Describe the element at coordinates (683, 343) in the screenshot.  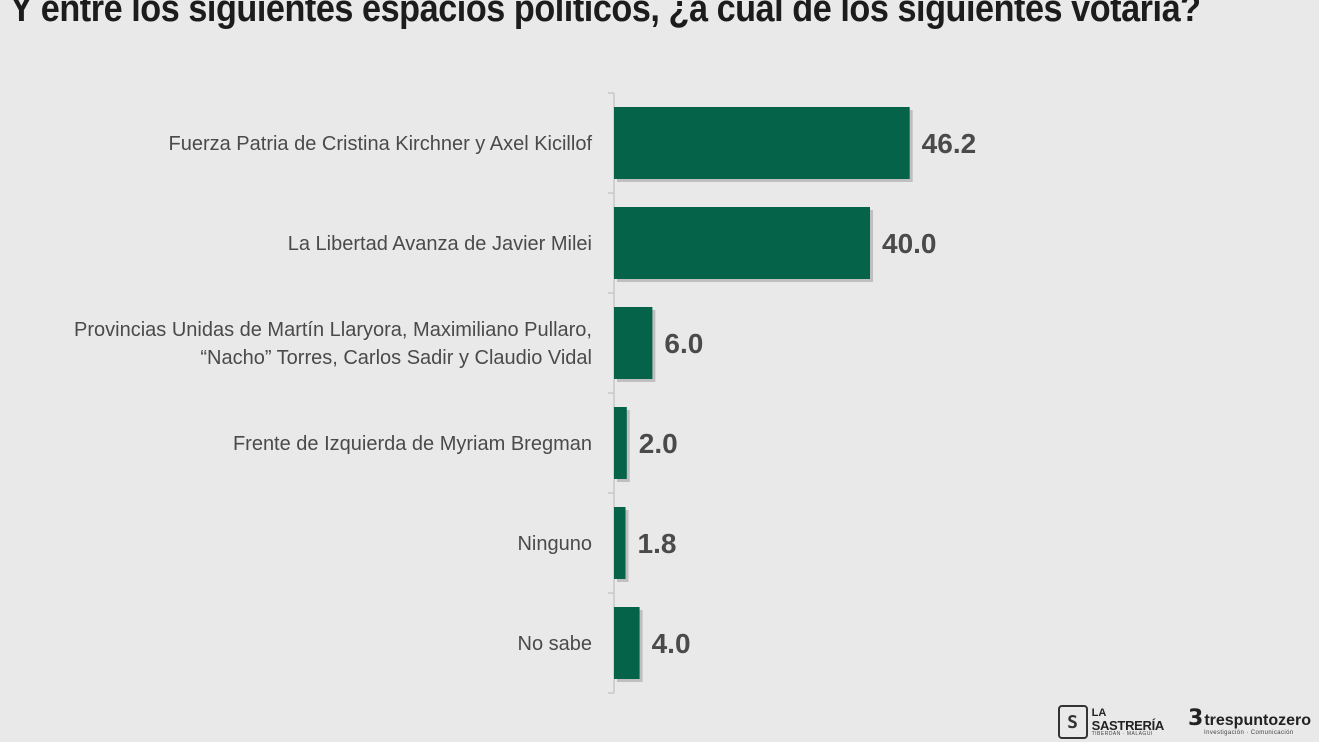
I see `data-label: 6.0` at that location.